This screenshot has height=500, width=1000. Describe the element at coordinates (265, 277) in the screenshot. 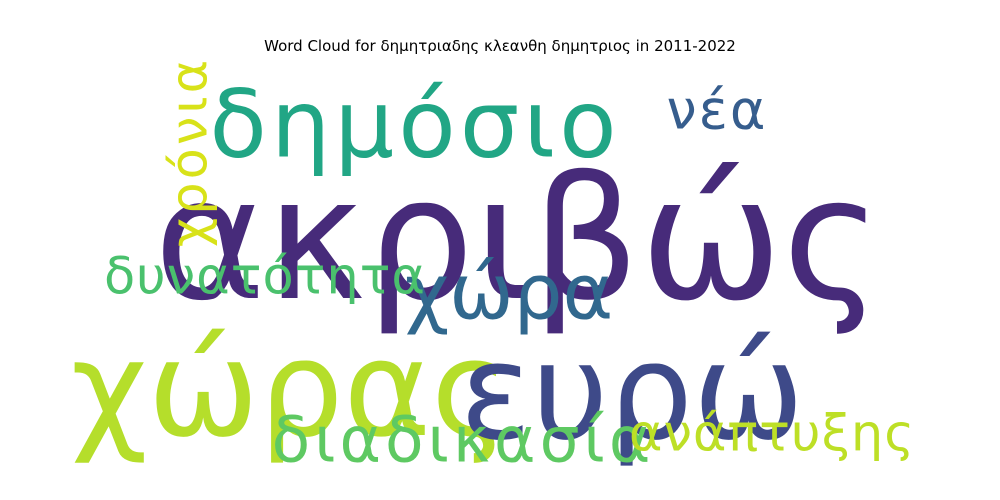

I see `cloud-word: δυνατότητα` at that location.